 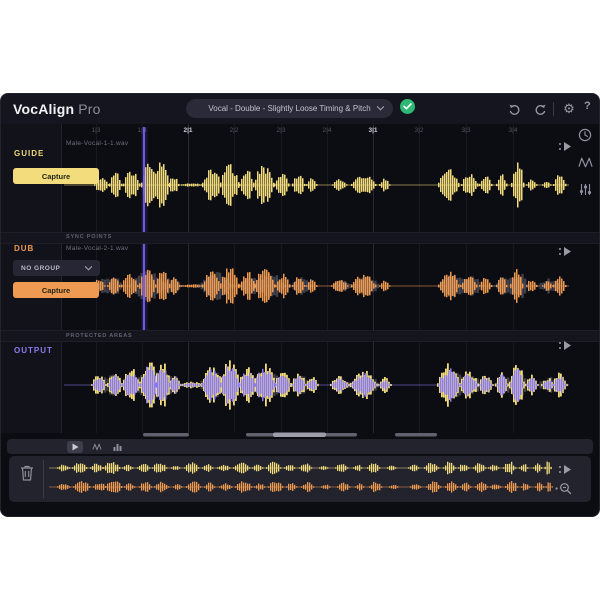 I want to click on overview-waveforms, so click(x=300, y=479).